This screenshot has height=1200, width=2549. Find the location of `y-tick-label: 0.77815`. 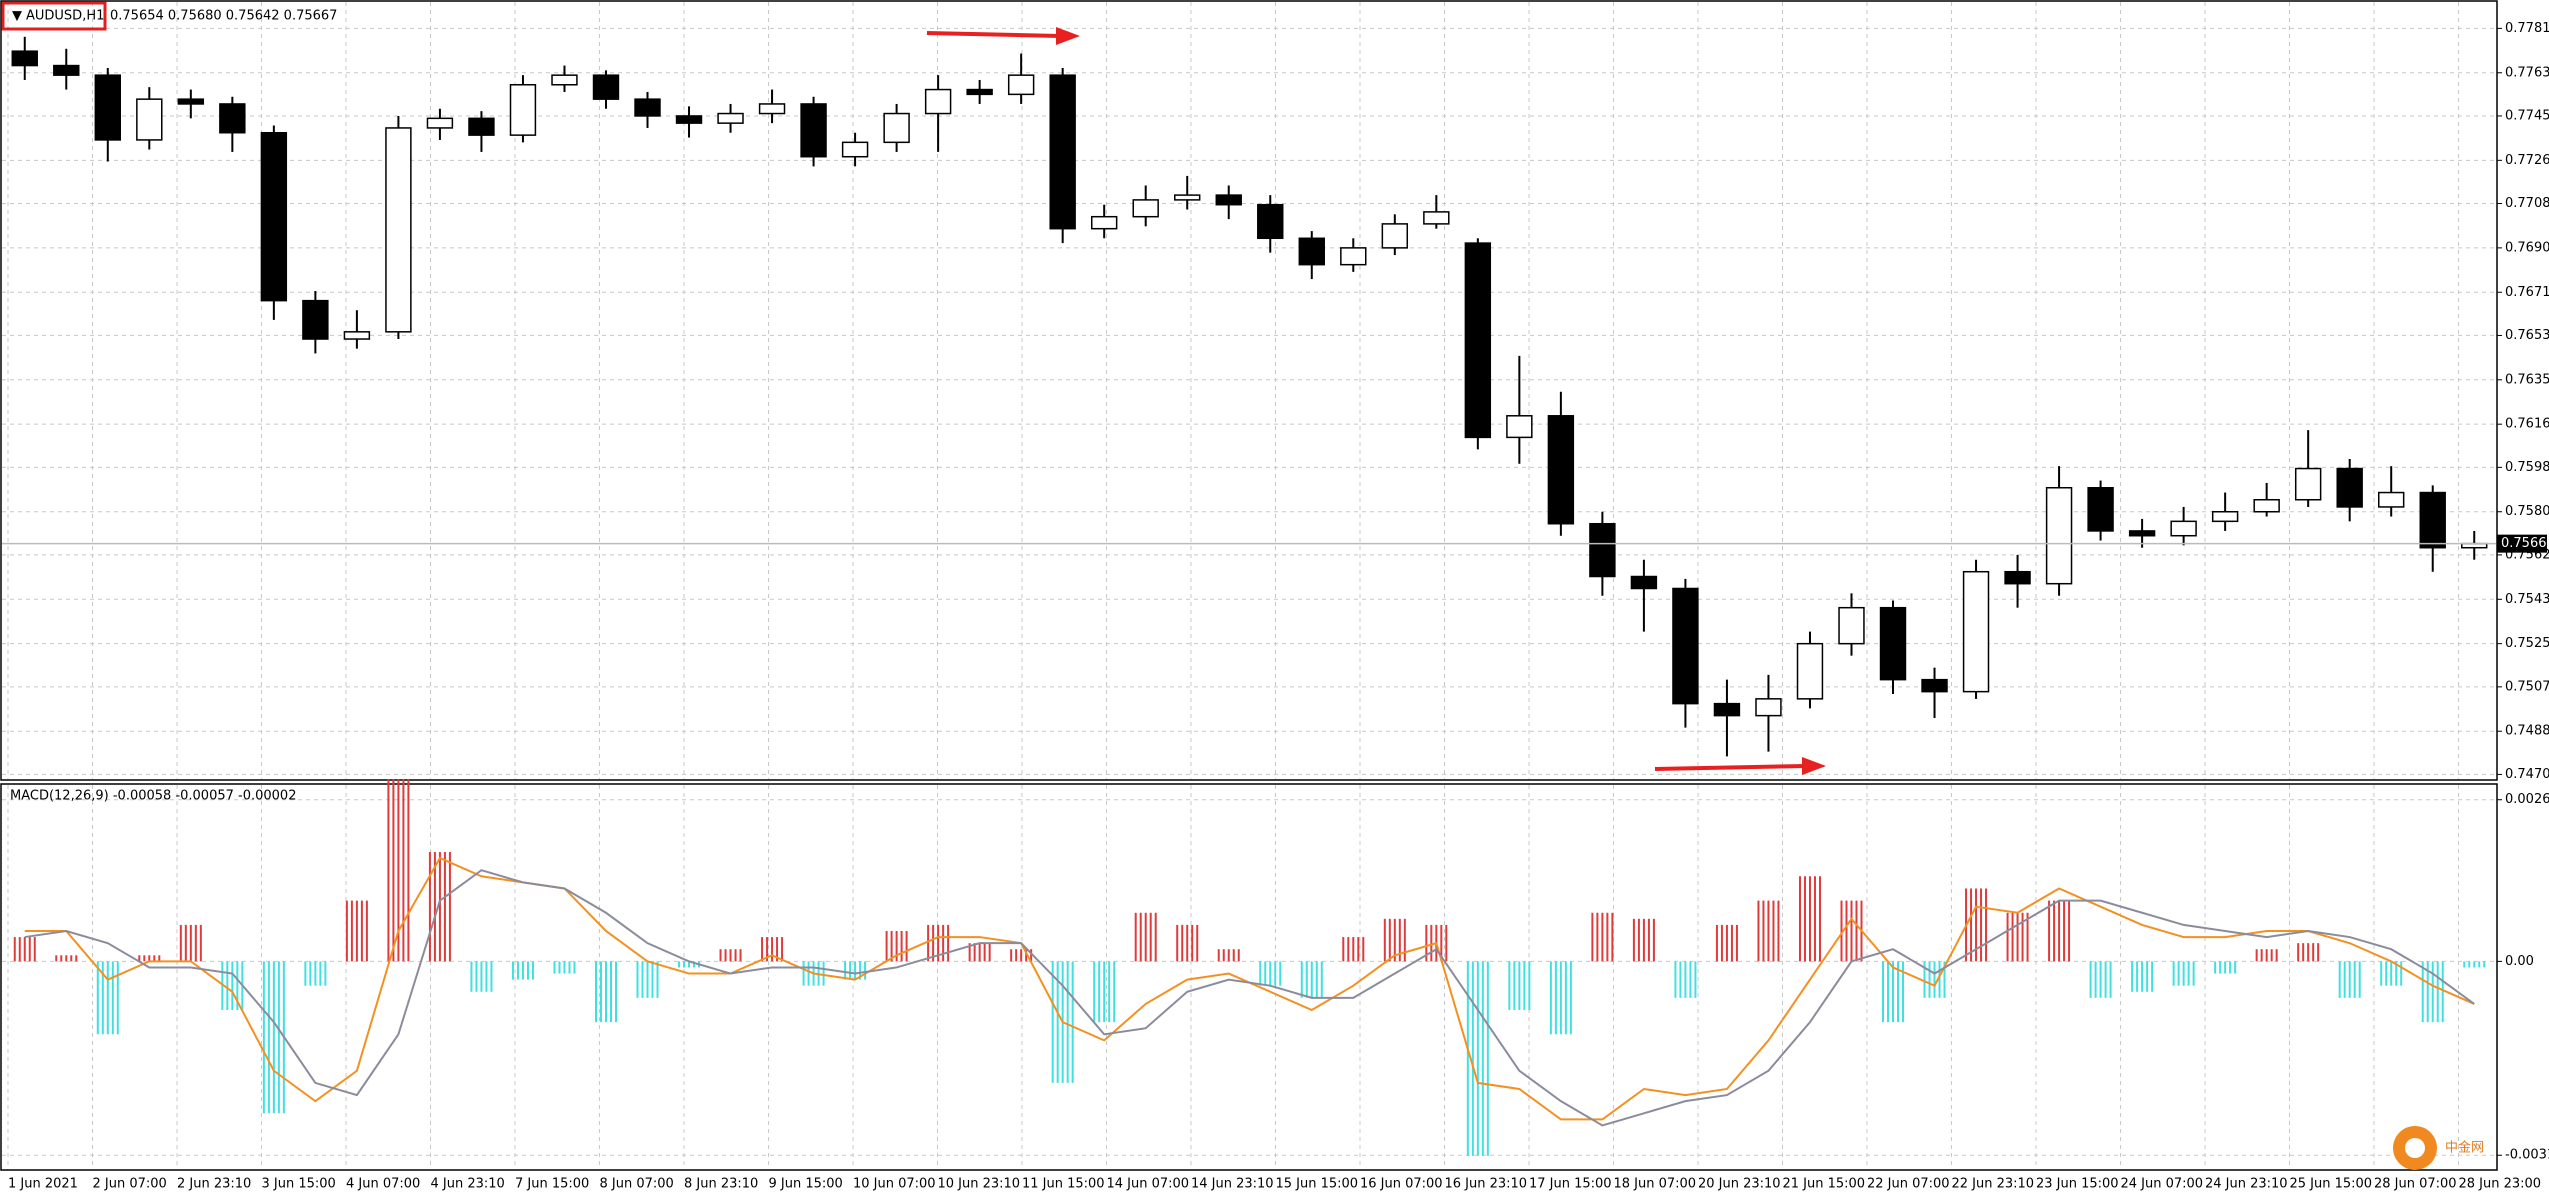

y-tick-label: 0.77815 is located at coordinates (2527, 28).